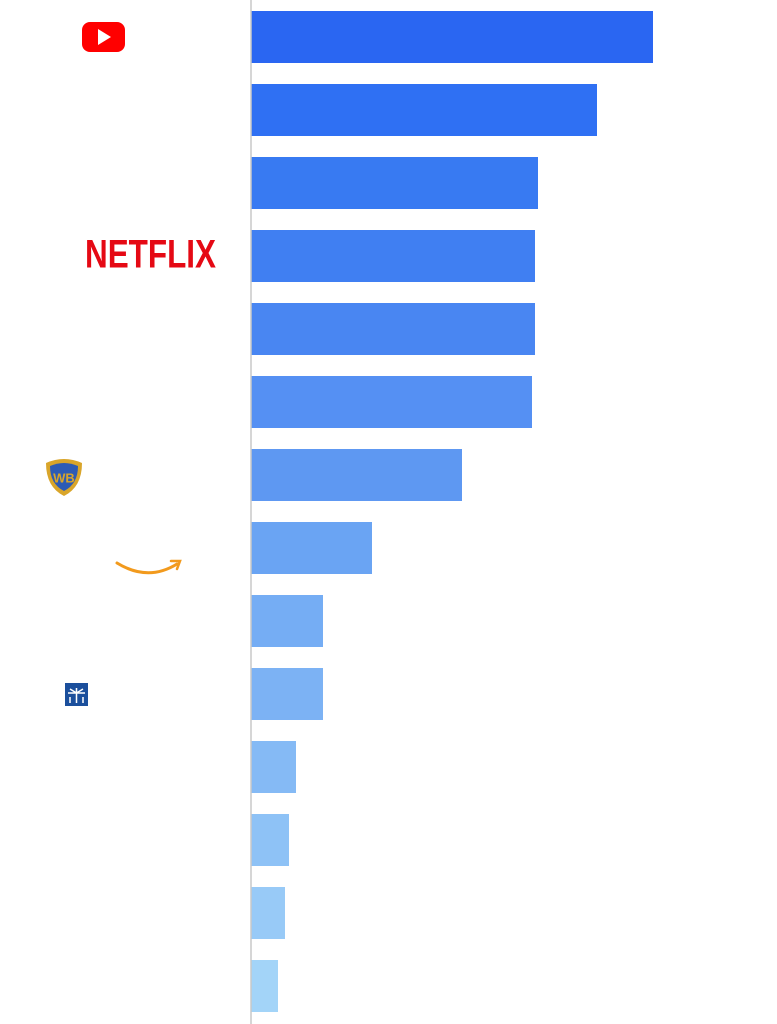 The height and width of the screenshot is (1024, 777). I want to click on studio-logo, so click(76, 694).